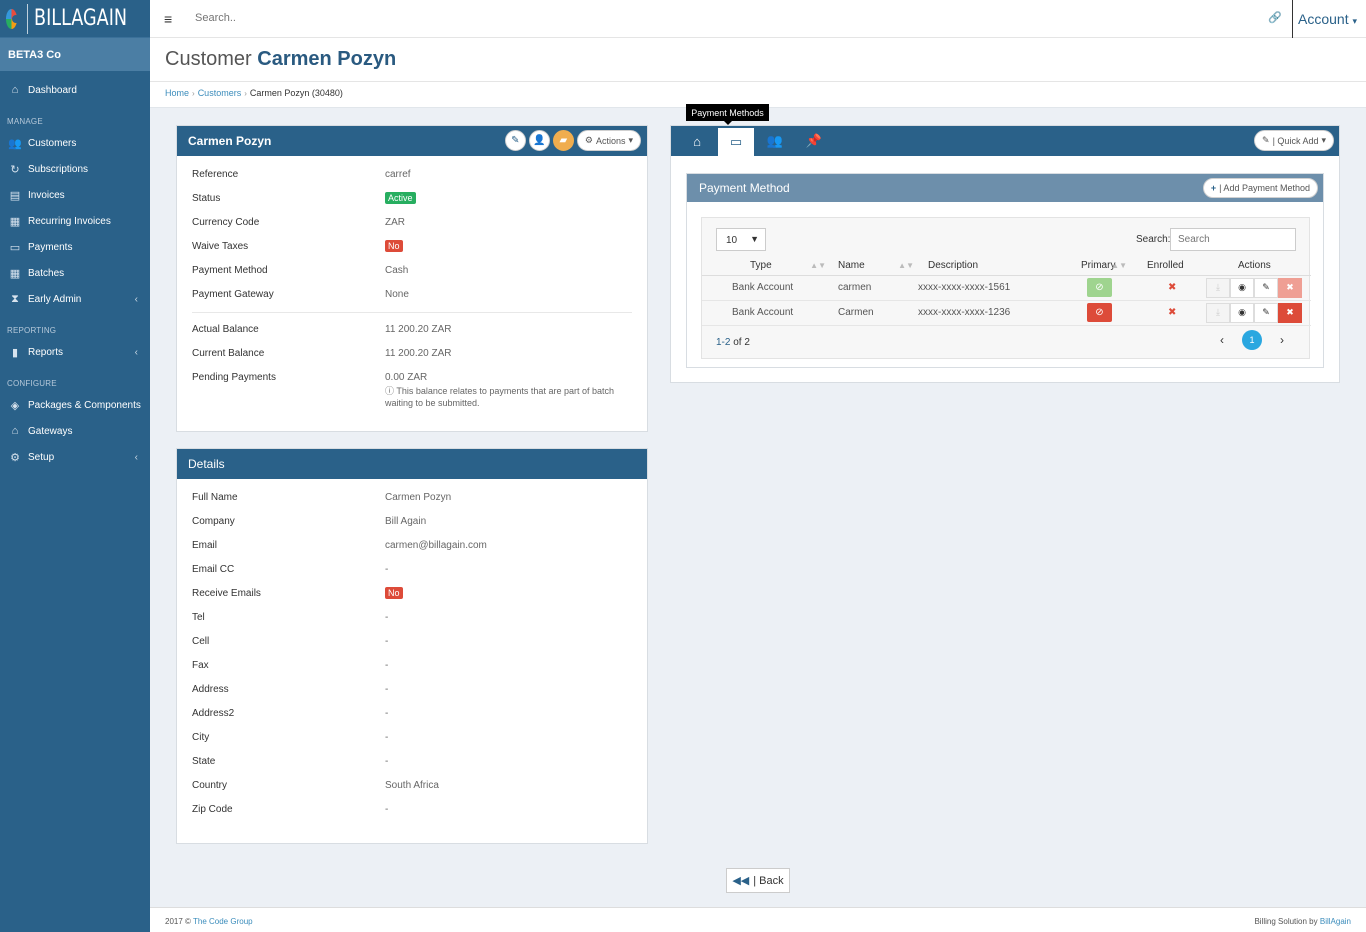 This screenshot has width=1366, height=932. Describe the element at coordinates (539, 140) in the screenshot. I see `user-action-button: 👤` at that location.